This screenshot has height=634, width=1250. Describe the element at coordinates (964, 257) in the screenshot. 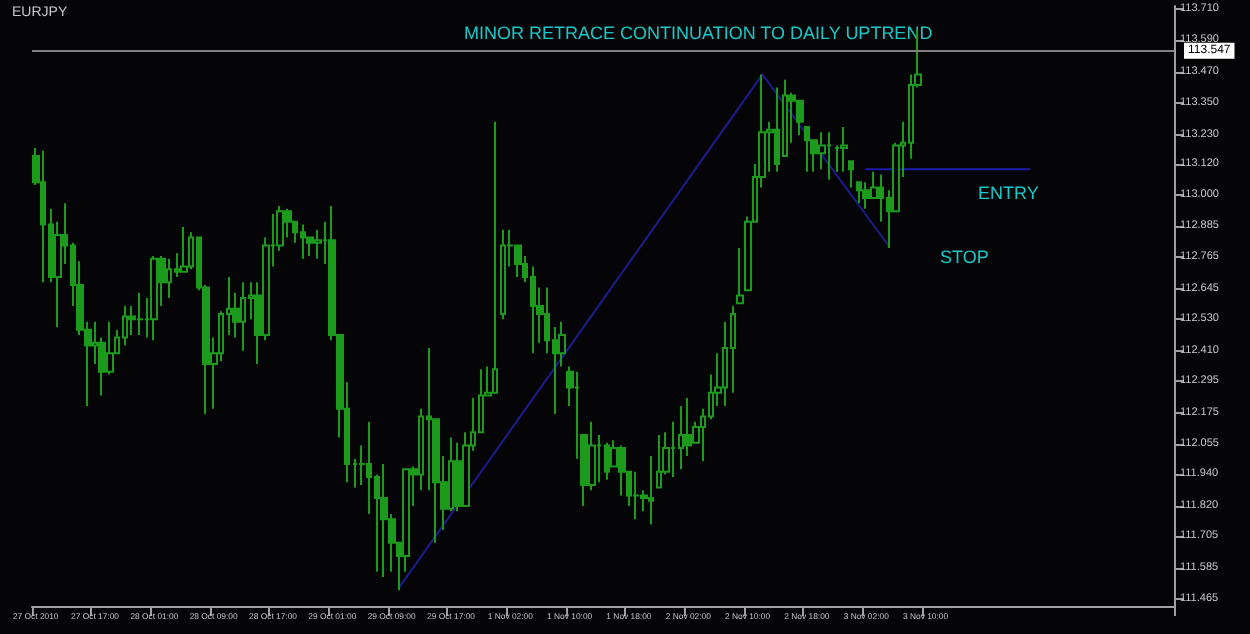

I see `annotation: STOP` at that location.